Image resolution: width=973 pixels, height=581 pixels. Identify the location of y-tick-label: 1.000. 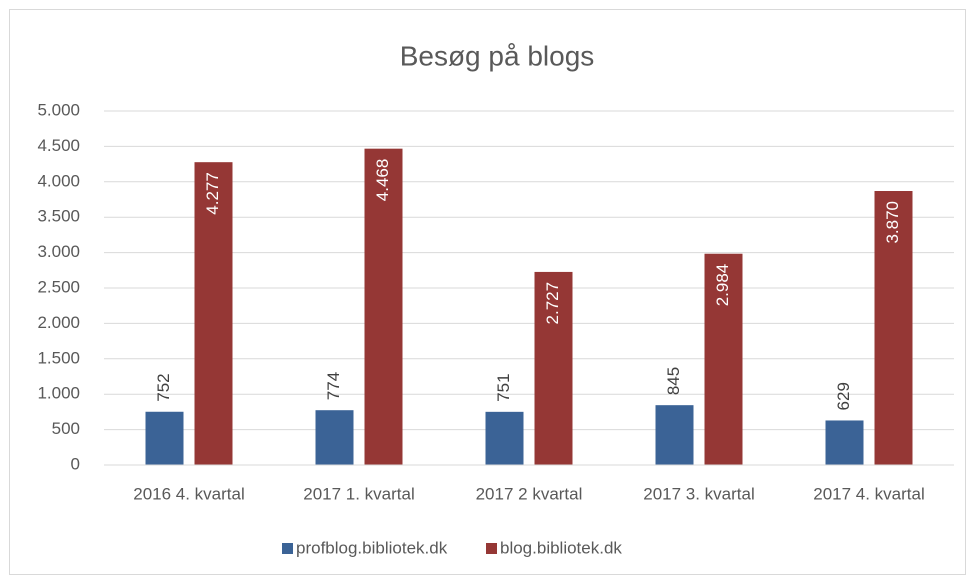
(58, 393).